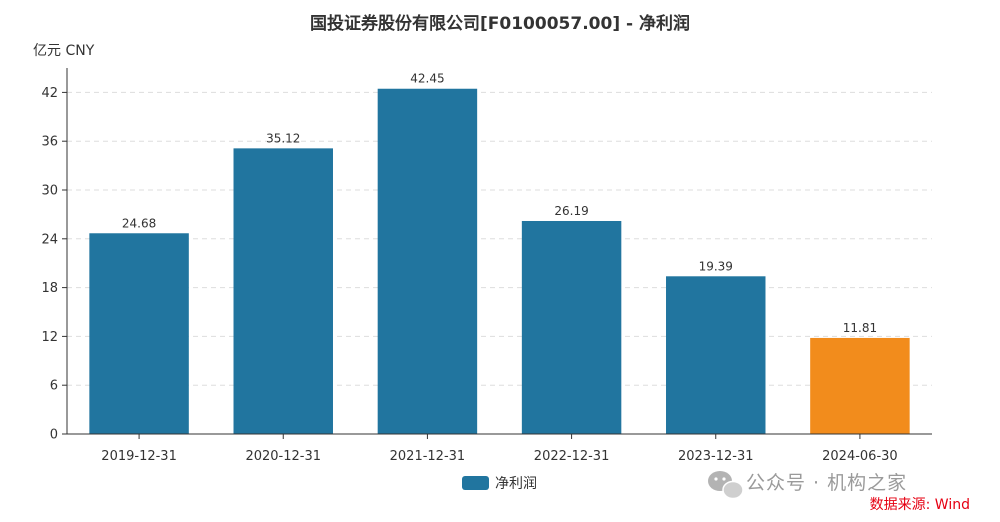  What do you see at coordinates (716, 266) in the screenshot?
I see `data-label: 19.39` at bounding box center [716, 266].